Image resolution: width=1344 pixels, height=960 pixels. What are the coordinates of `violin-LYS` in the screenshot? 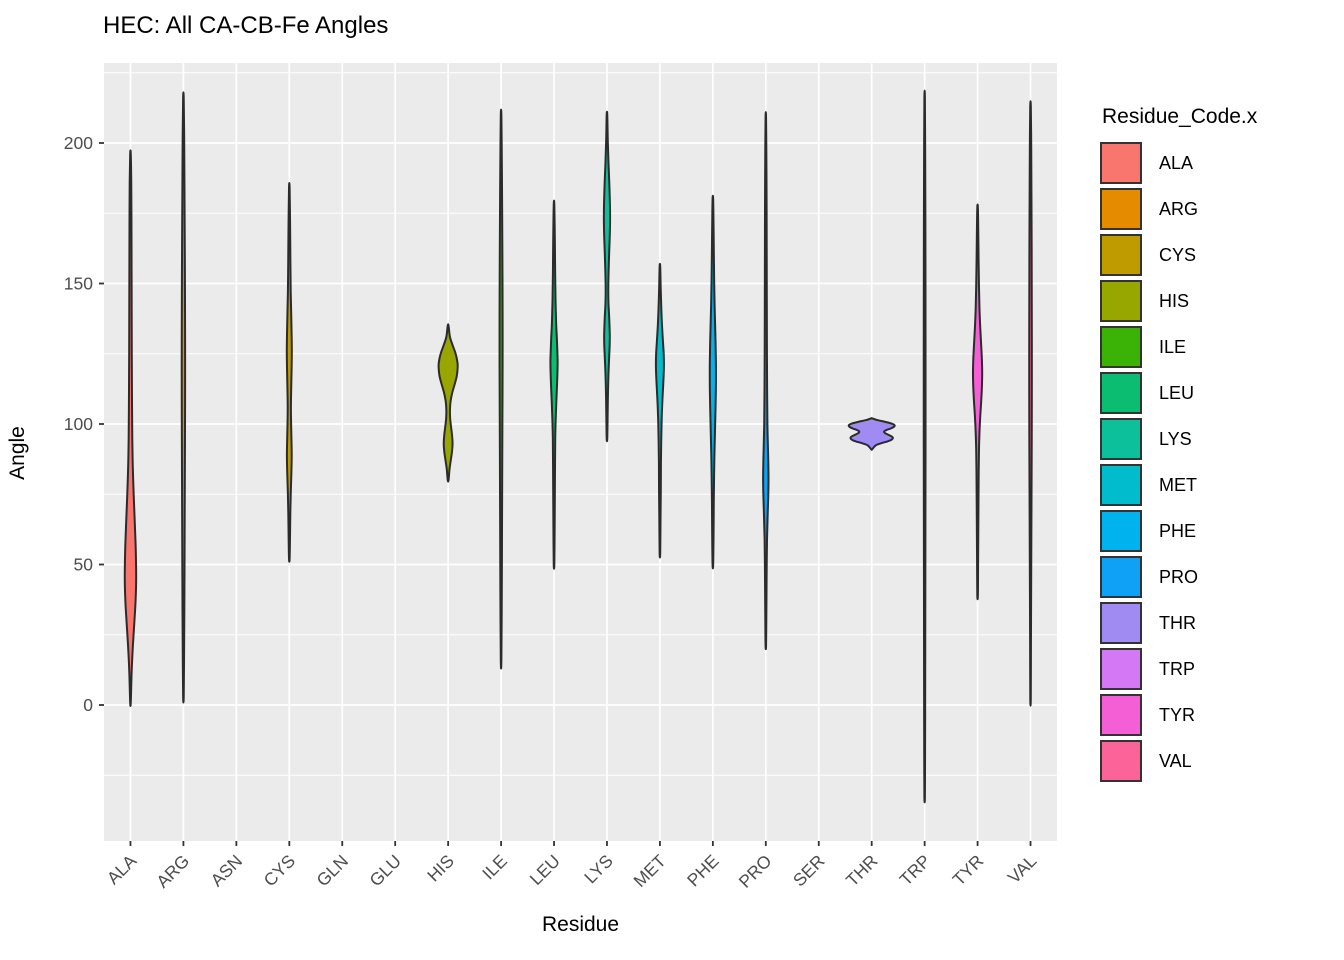 It's located at (607, 276).